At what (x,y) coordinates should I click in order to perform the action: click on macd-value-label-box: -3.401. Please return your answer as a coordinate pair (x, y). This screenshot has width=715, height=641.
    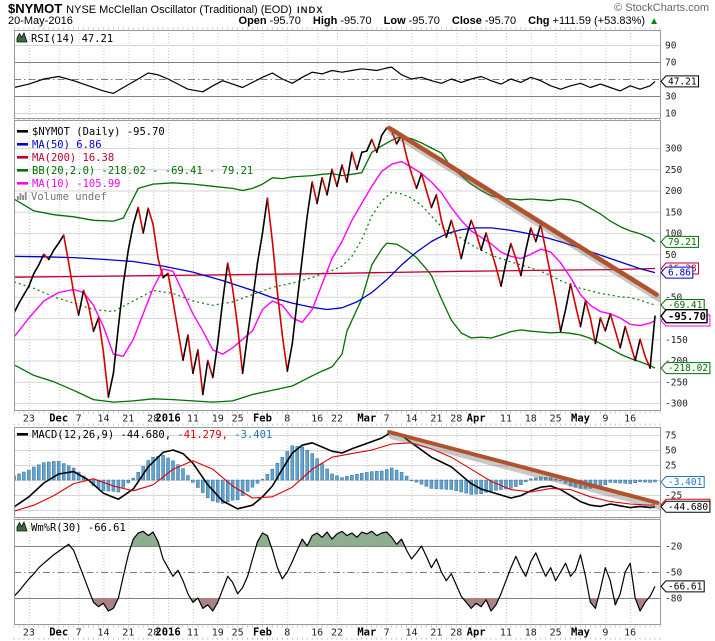
    Looking at the image, I should click on (682, 482).